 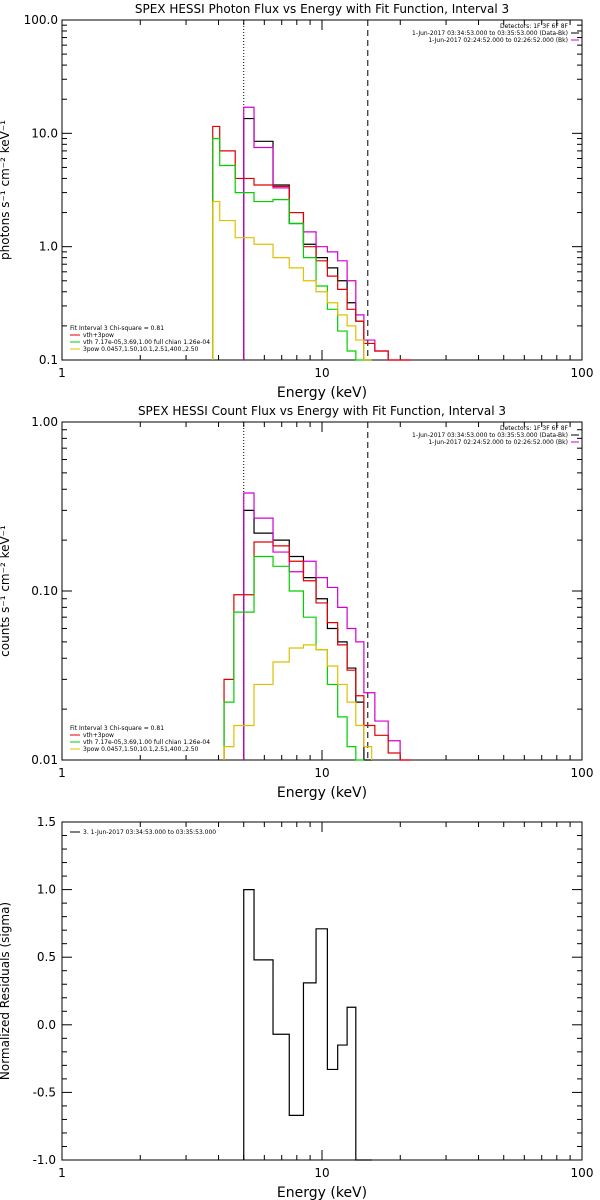 I want to click on y-tick-label: 1.00, so click(x=44, y=422).